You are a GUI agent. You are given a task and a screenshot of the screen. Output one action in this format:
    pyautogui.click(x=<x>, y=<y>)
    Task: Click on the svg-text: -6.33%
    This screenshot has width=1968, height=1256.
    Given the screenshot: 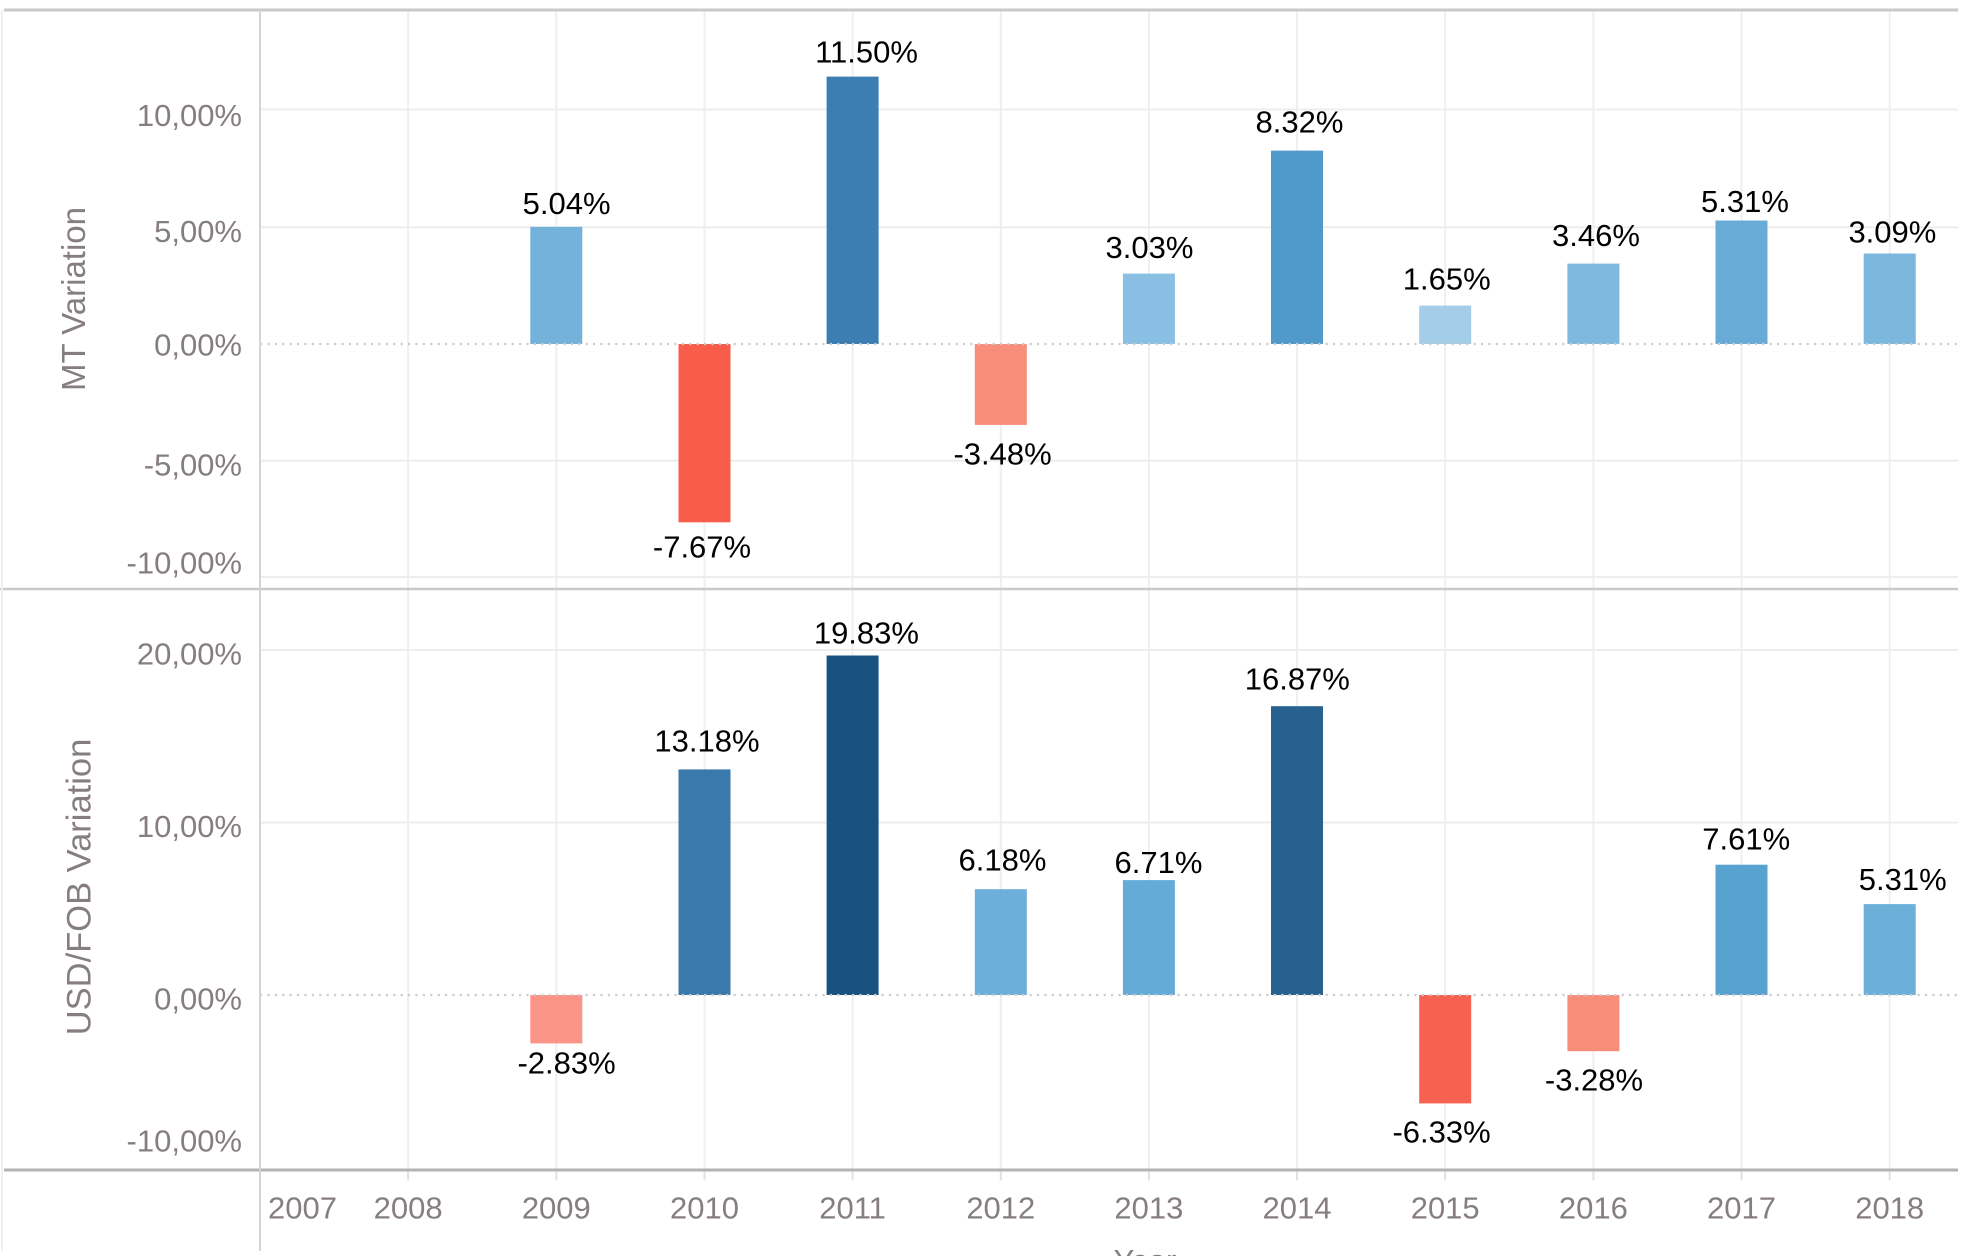 What is the action you would take?
    pyautogui.click(x=1441, y=1132)
    